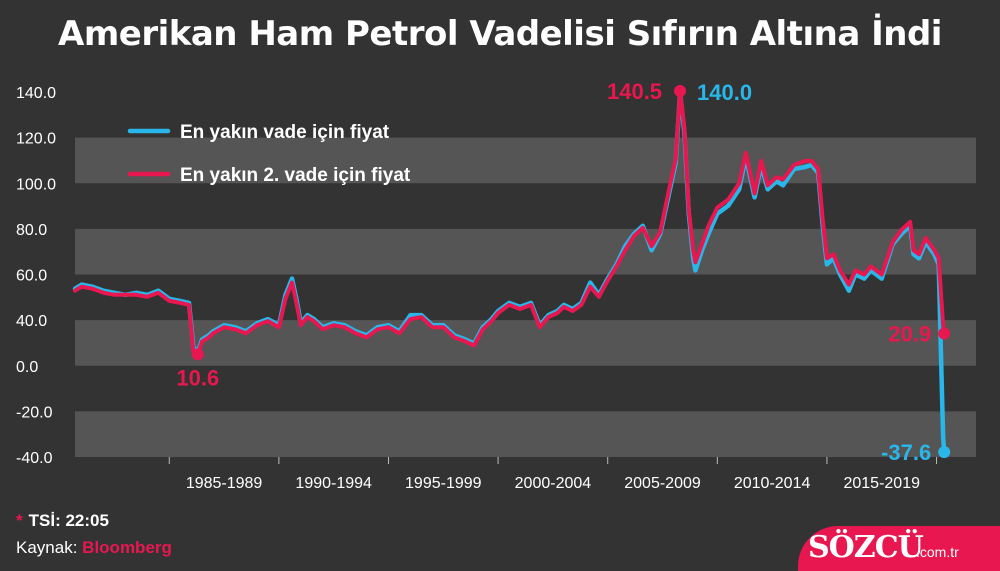  Describe the element at coordinates (772, 483) in the screenshot. I see `x-tick-label: 2010-2014` at that location.